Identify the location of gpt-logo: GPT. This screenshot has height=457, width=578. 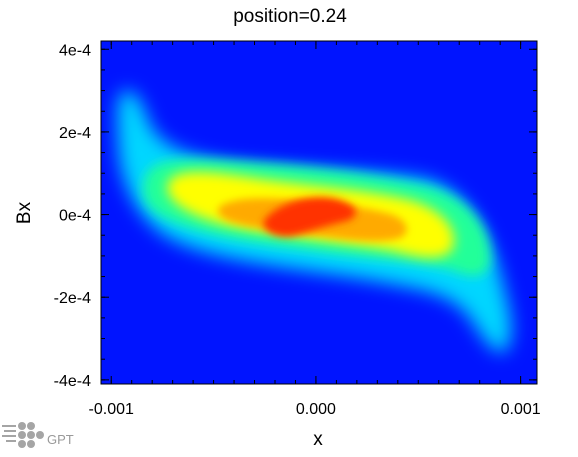
(38, 435).